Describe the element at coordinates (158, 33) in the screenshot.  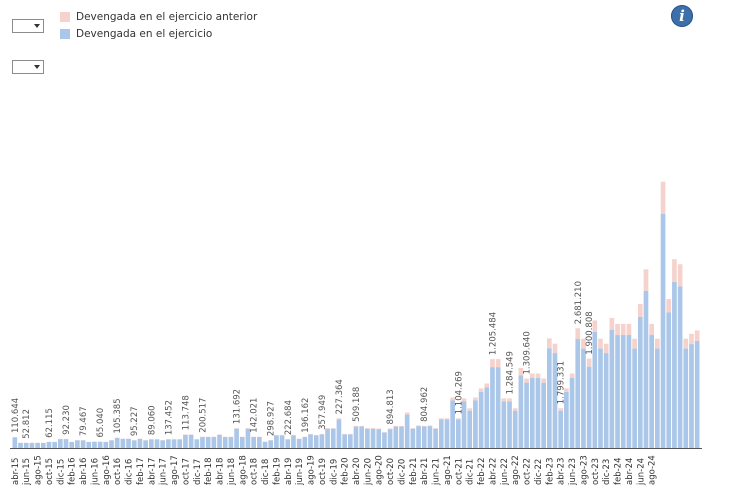
I see `legend-item-curr: Devengada en el ejercicio` at that location.